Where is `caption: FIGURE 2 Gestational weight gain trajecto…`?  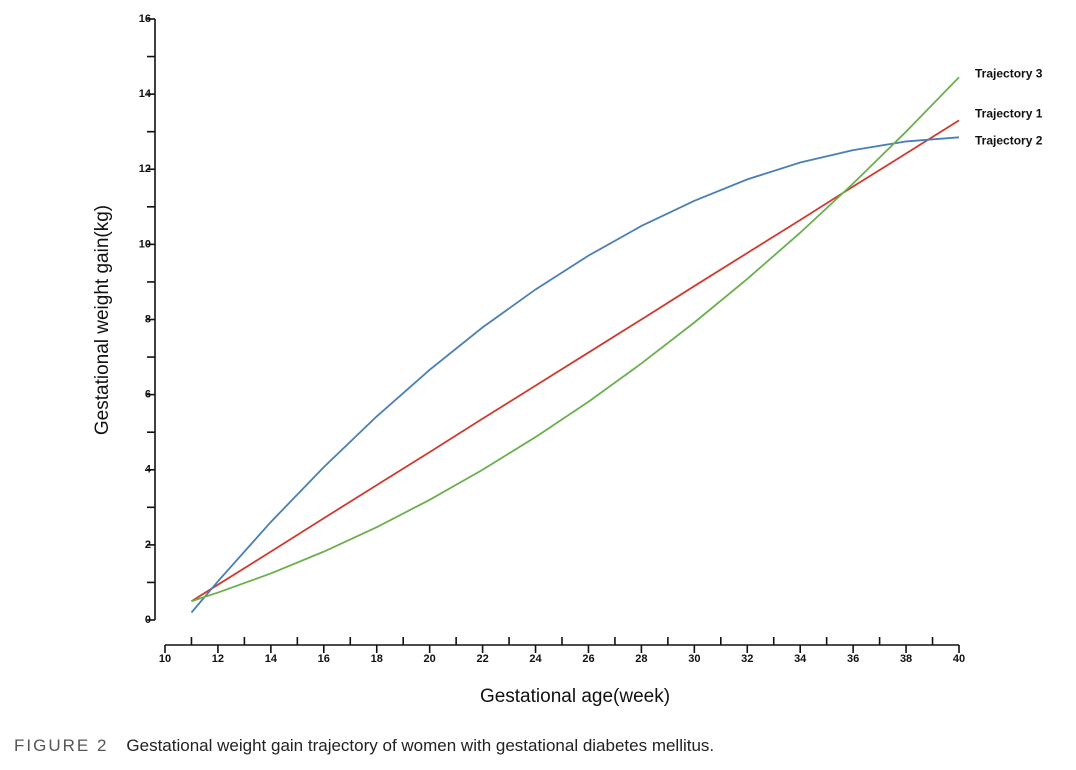 caption: FIGURE 2 Gestational weight gain trajecto… is located at coordinates (364, 746).